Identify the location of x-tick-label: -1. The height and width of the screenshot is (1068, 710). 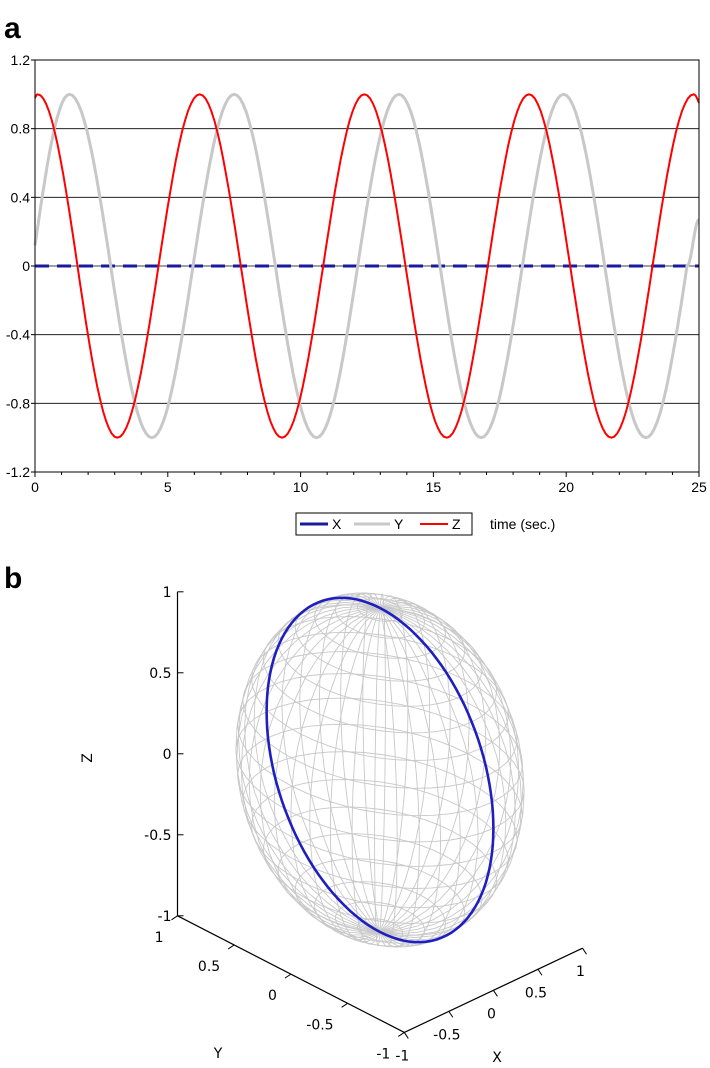
(402, 1056).